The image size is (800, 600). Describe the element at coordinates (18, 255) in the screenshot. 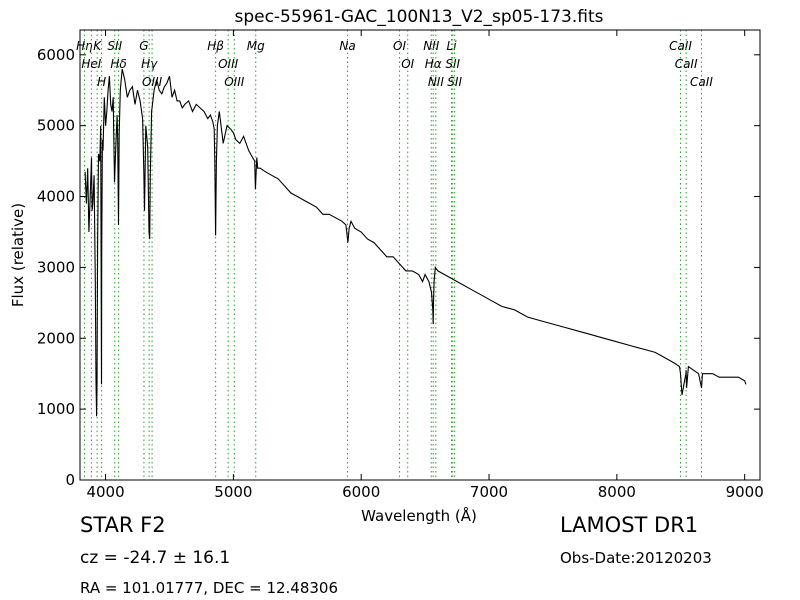

I see `y-axis-label: Flux (relative)` at that location.